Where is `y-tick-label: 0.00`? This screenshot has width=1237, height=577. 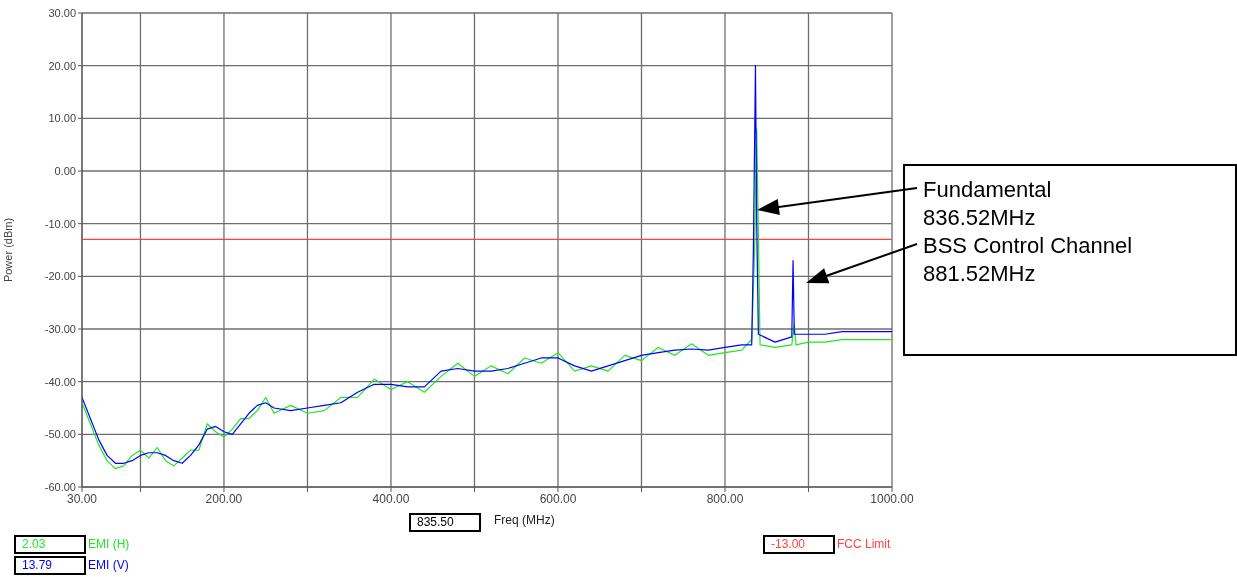
y-tick-label: 0.00 is located at coordinates (65, 170).